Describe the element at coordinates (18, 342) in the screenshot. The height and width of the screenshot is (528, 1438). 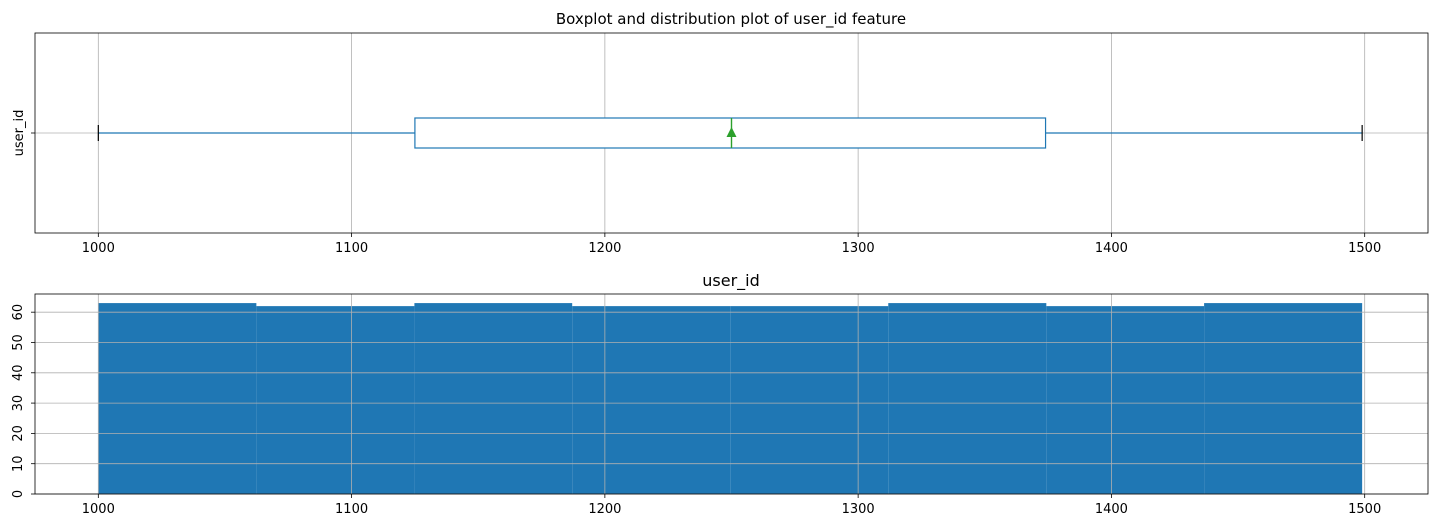
I see `histogram-y-tick-label: 50` at that location.